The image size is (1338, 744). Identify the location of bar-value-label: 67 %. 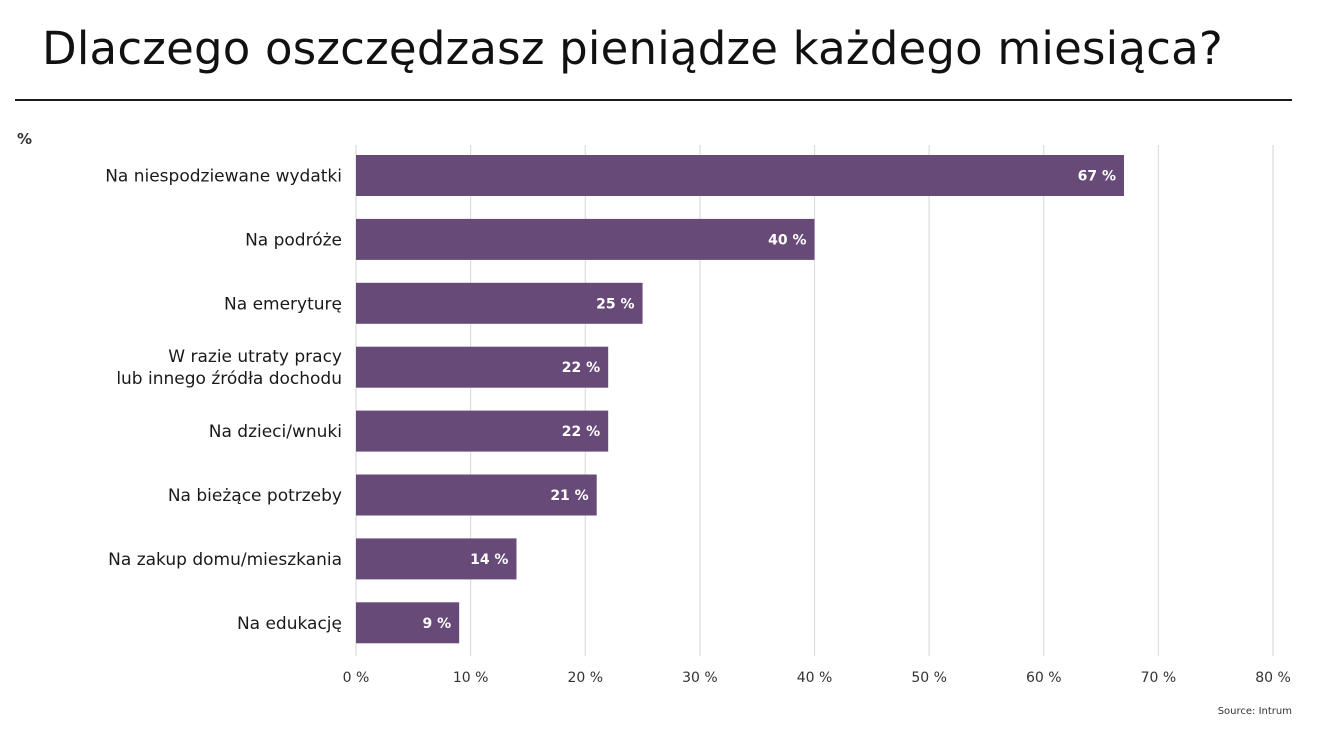
(1097, 177).